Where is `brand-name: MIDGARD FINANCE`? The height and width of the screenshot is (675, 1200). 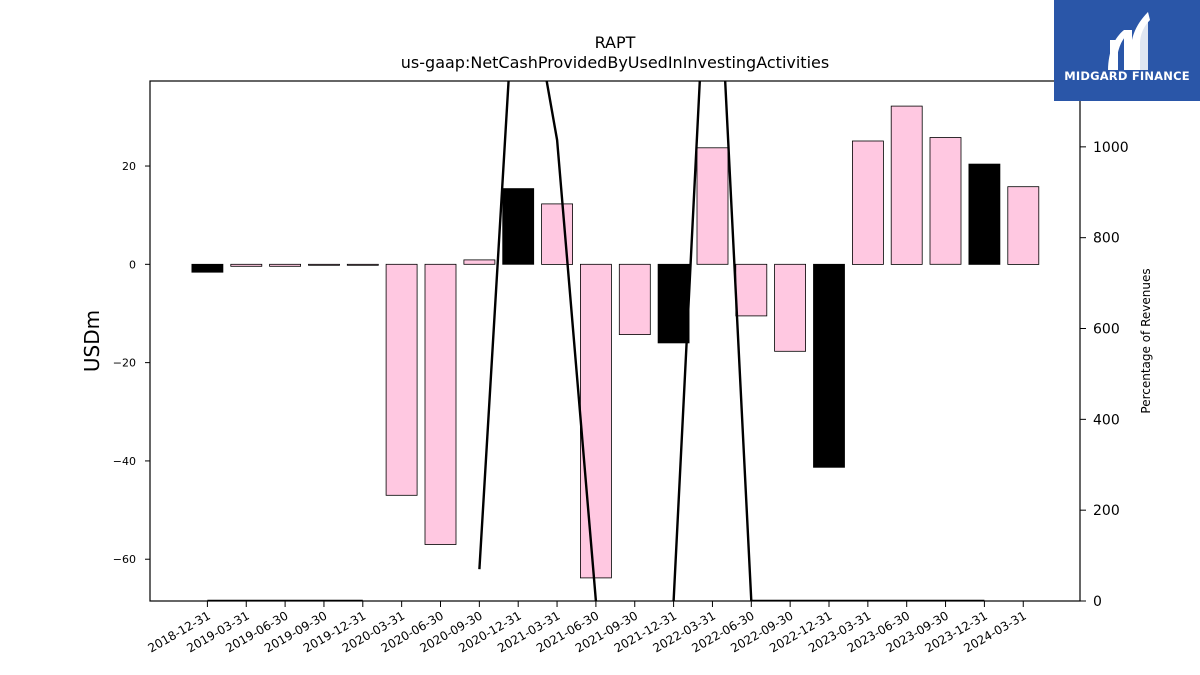 brand-name: MIDGARD FINANCE is located at coordinates (1127, 76).